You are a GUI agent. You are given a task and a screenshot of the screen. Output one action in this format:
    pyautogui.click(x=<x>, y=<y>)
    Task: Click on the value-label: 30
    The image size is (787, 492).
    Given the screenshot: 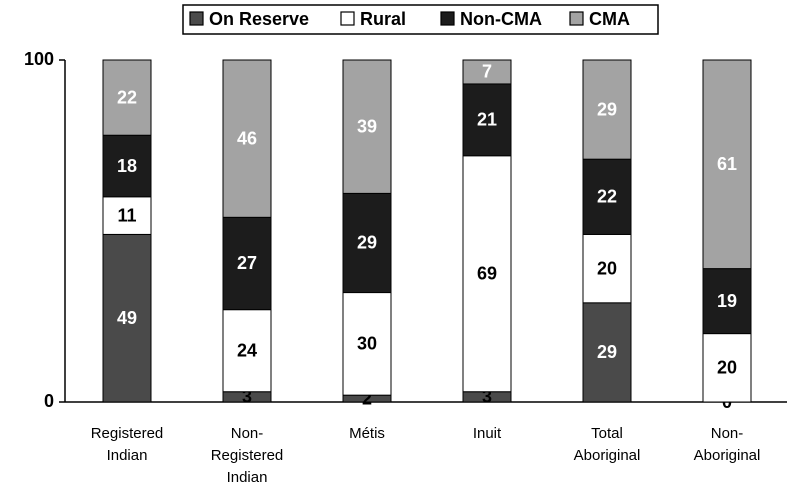 What is the action you would take?
    pyautogui.click(x=367, y=344)
    